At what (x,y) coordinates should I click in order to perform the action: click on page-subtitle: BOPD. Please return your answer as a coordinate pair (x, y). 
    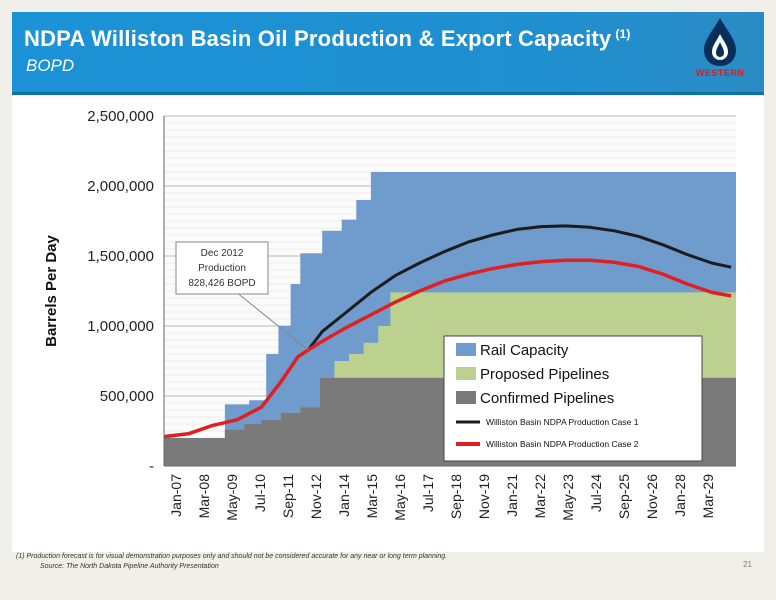
    Looking at the image, I should click on (50, 65).